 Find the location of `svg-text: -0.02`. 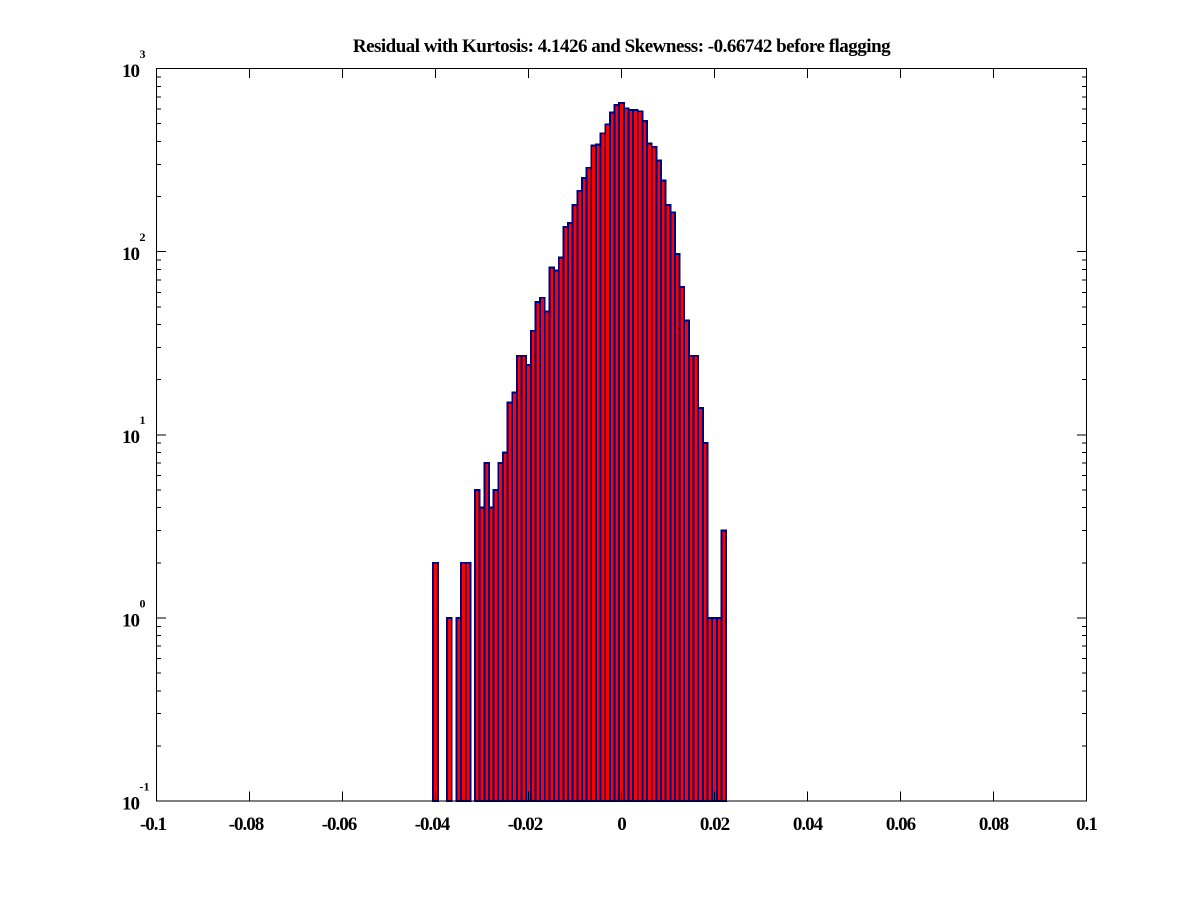

svg-text: -0.02 is located at coordinates (525, 824).